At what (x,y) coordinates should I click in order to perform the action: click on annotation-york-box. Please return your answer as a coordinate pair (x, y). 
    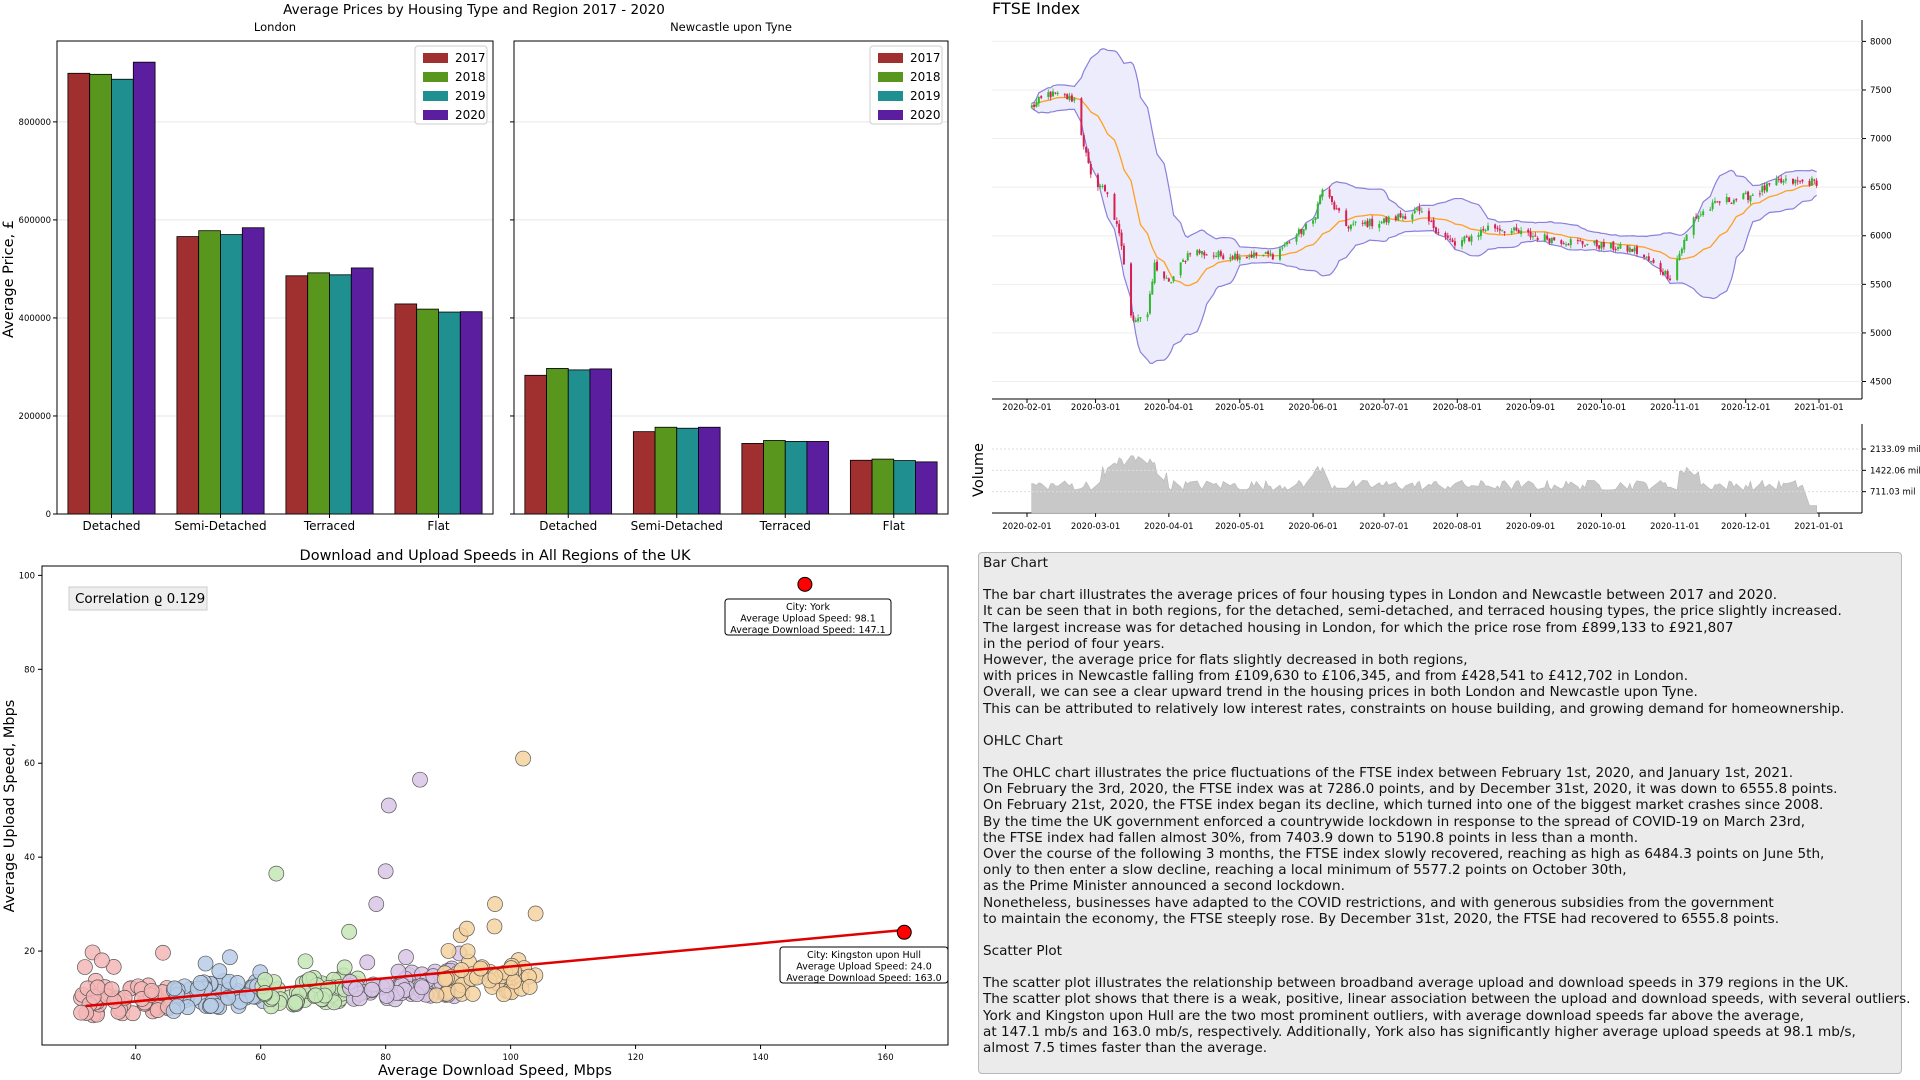
    Looking at the image, I should click on (808, 617).